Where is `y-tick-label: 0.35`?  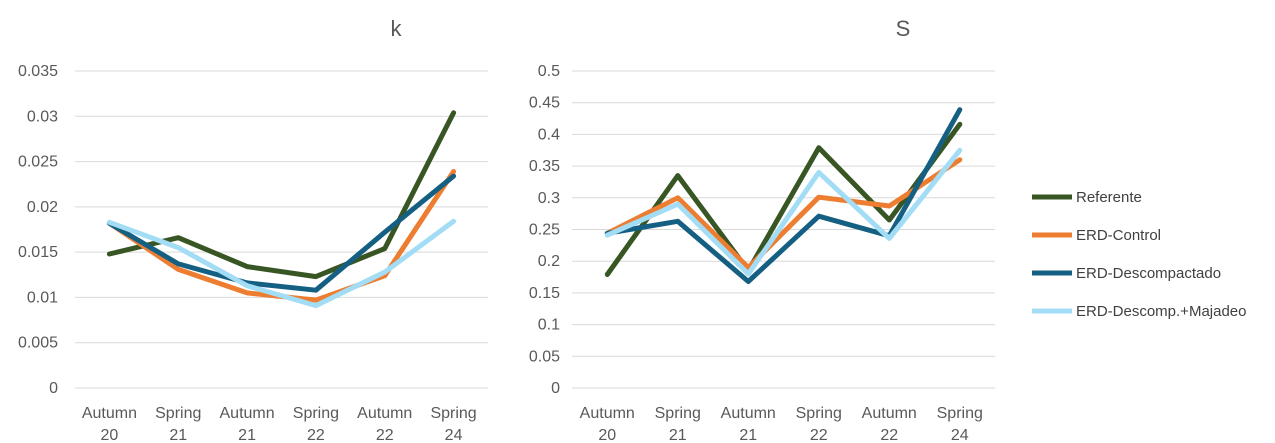 y-tick-label: 0.35 is located at coordinates (544, 166).